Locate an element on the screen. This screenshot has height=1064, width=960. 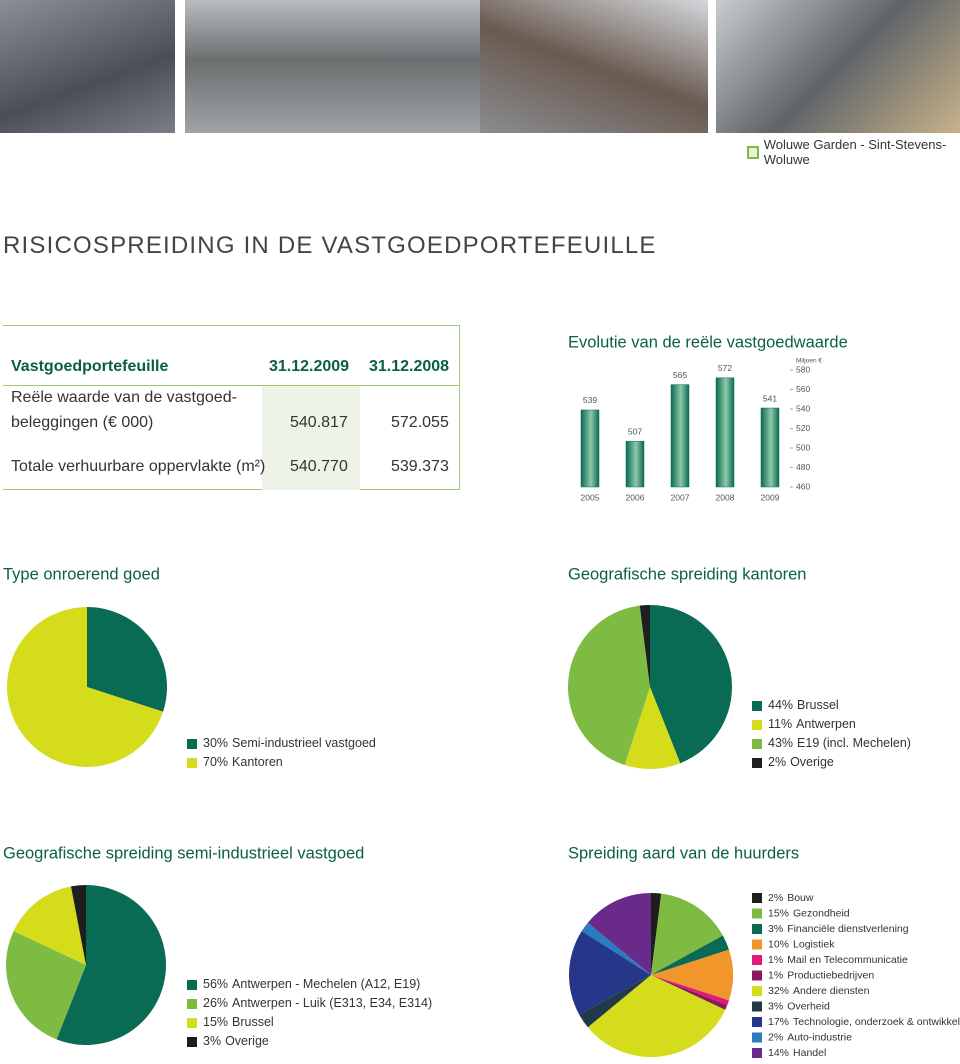
caption-text: Woluwe Garden - Sint-Stevens-Woluwe is located at coordinates (855, 152).